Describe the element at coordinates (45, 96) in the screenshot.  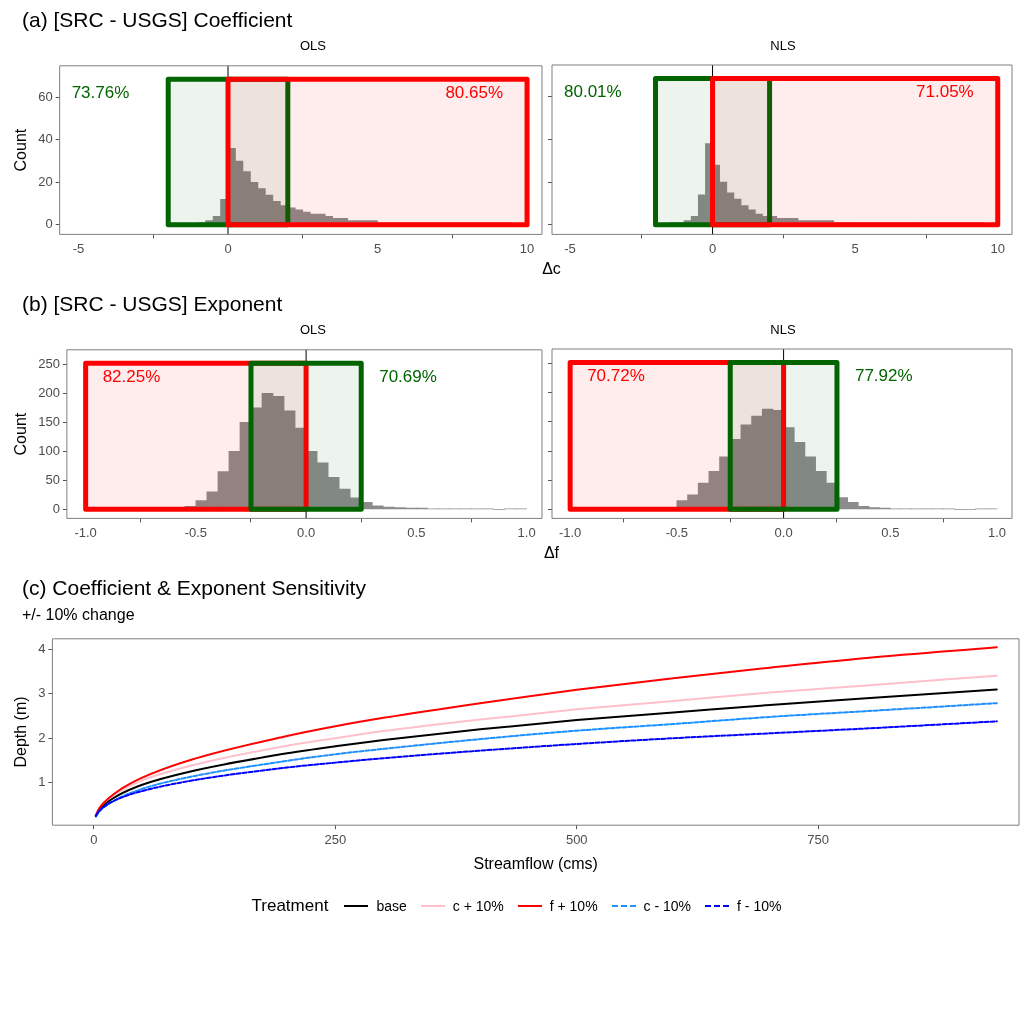
I see `y-tick-label: 60` at that location.